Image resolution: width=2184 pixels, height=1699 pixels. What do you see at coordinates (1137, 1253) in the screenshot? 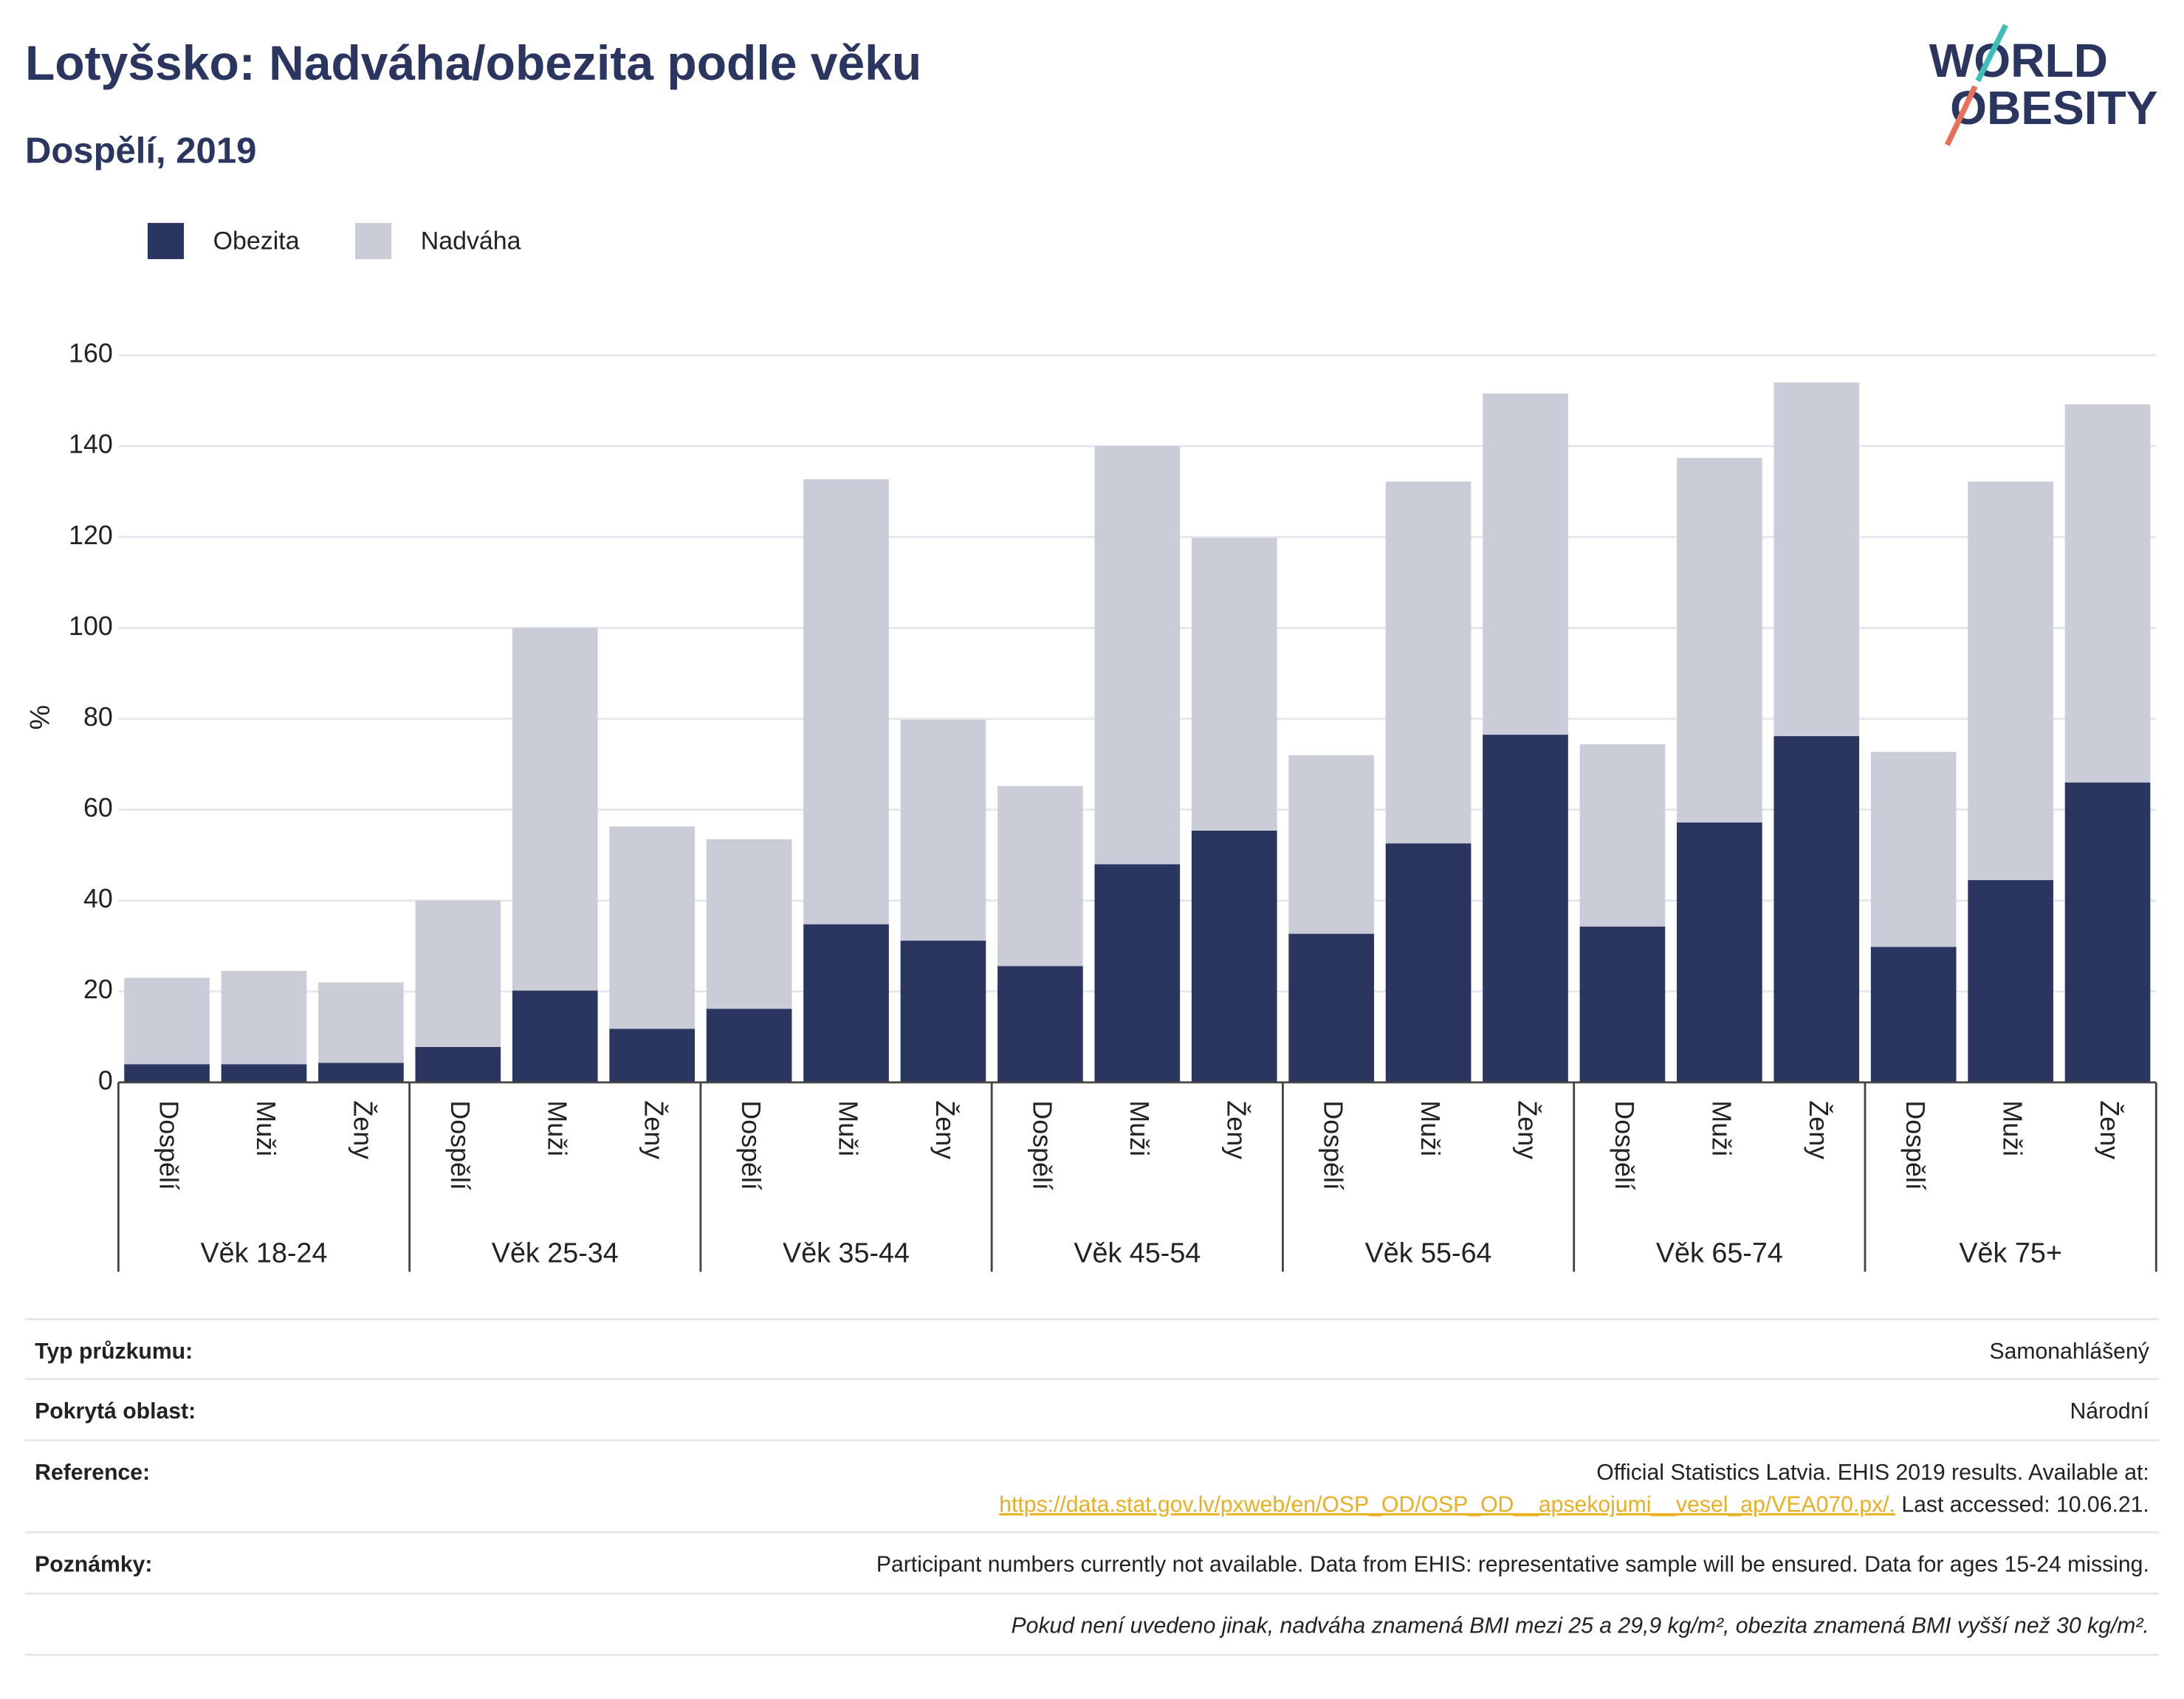
I see `group-label: Věk 45-54` at bounding box center [1137, 1253].